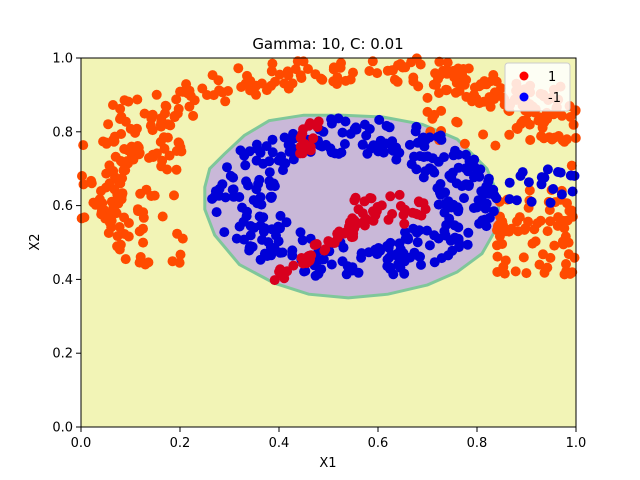 The image size is (640, 480). What do you see at coordinates (62, 59) in the screenshot?
I see `y-tick-label: 1.0` at bounding box center [62, 59].